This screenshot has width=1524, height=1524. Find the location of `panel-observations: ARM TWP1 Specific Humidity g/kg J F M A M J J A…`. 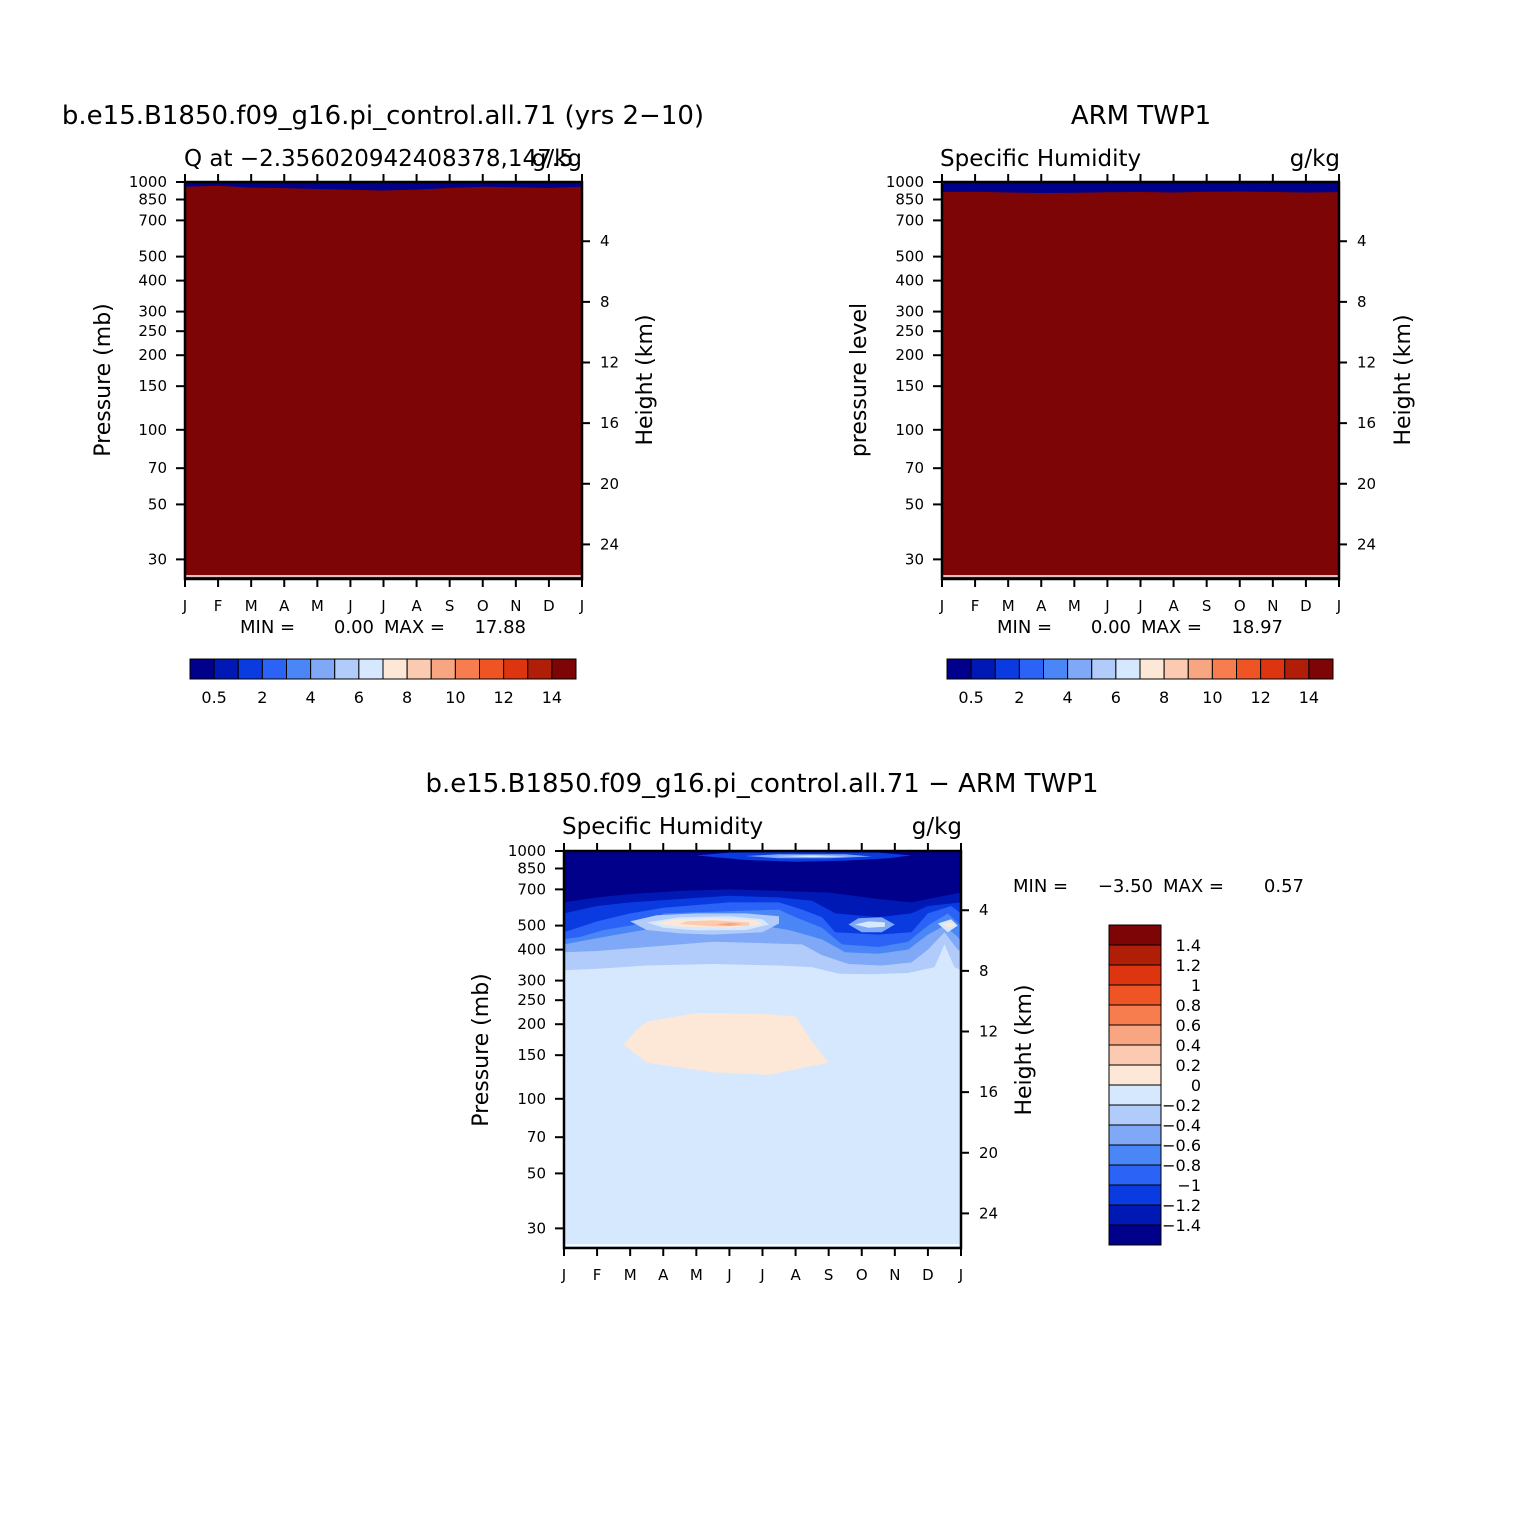

panel-observations: ARM TWP1 Specific Humidity g/kg J F M A M J J A… is located at coordinates (1131, 404).